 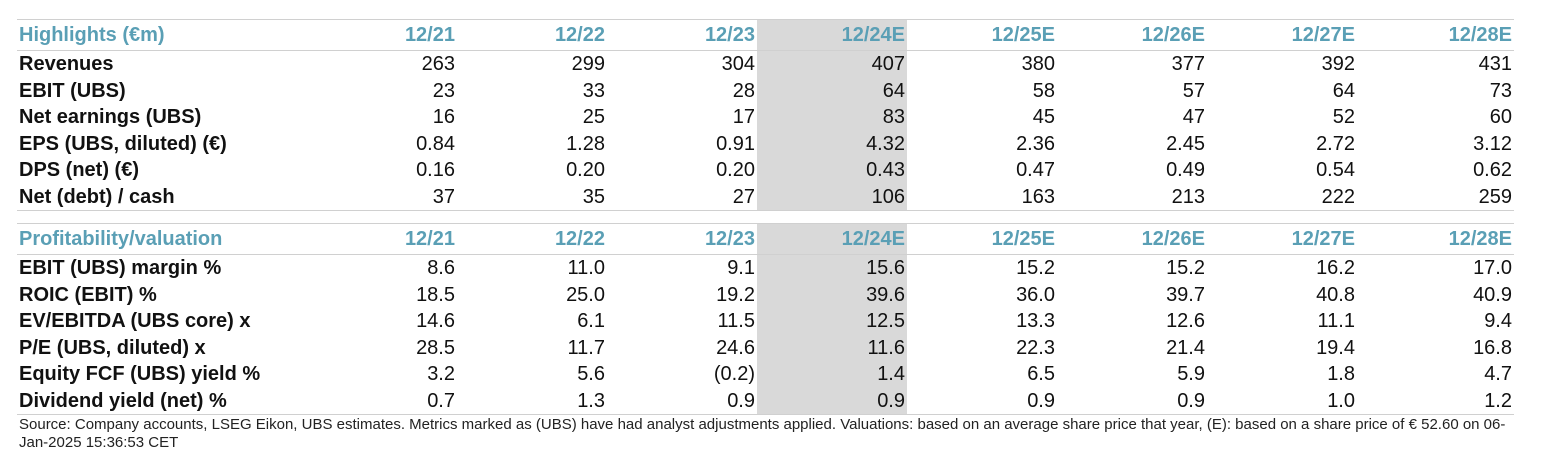 I want to click on value-cell: 0.20, so click(x=735, y=170).